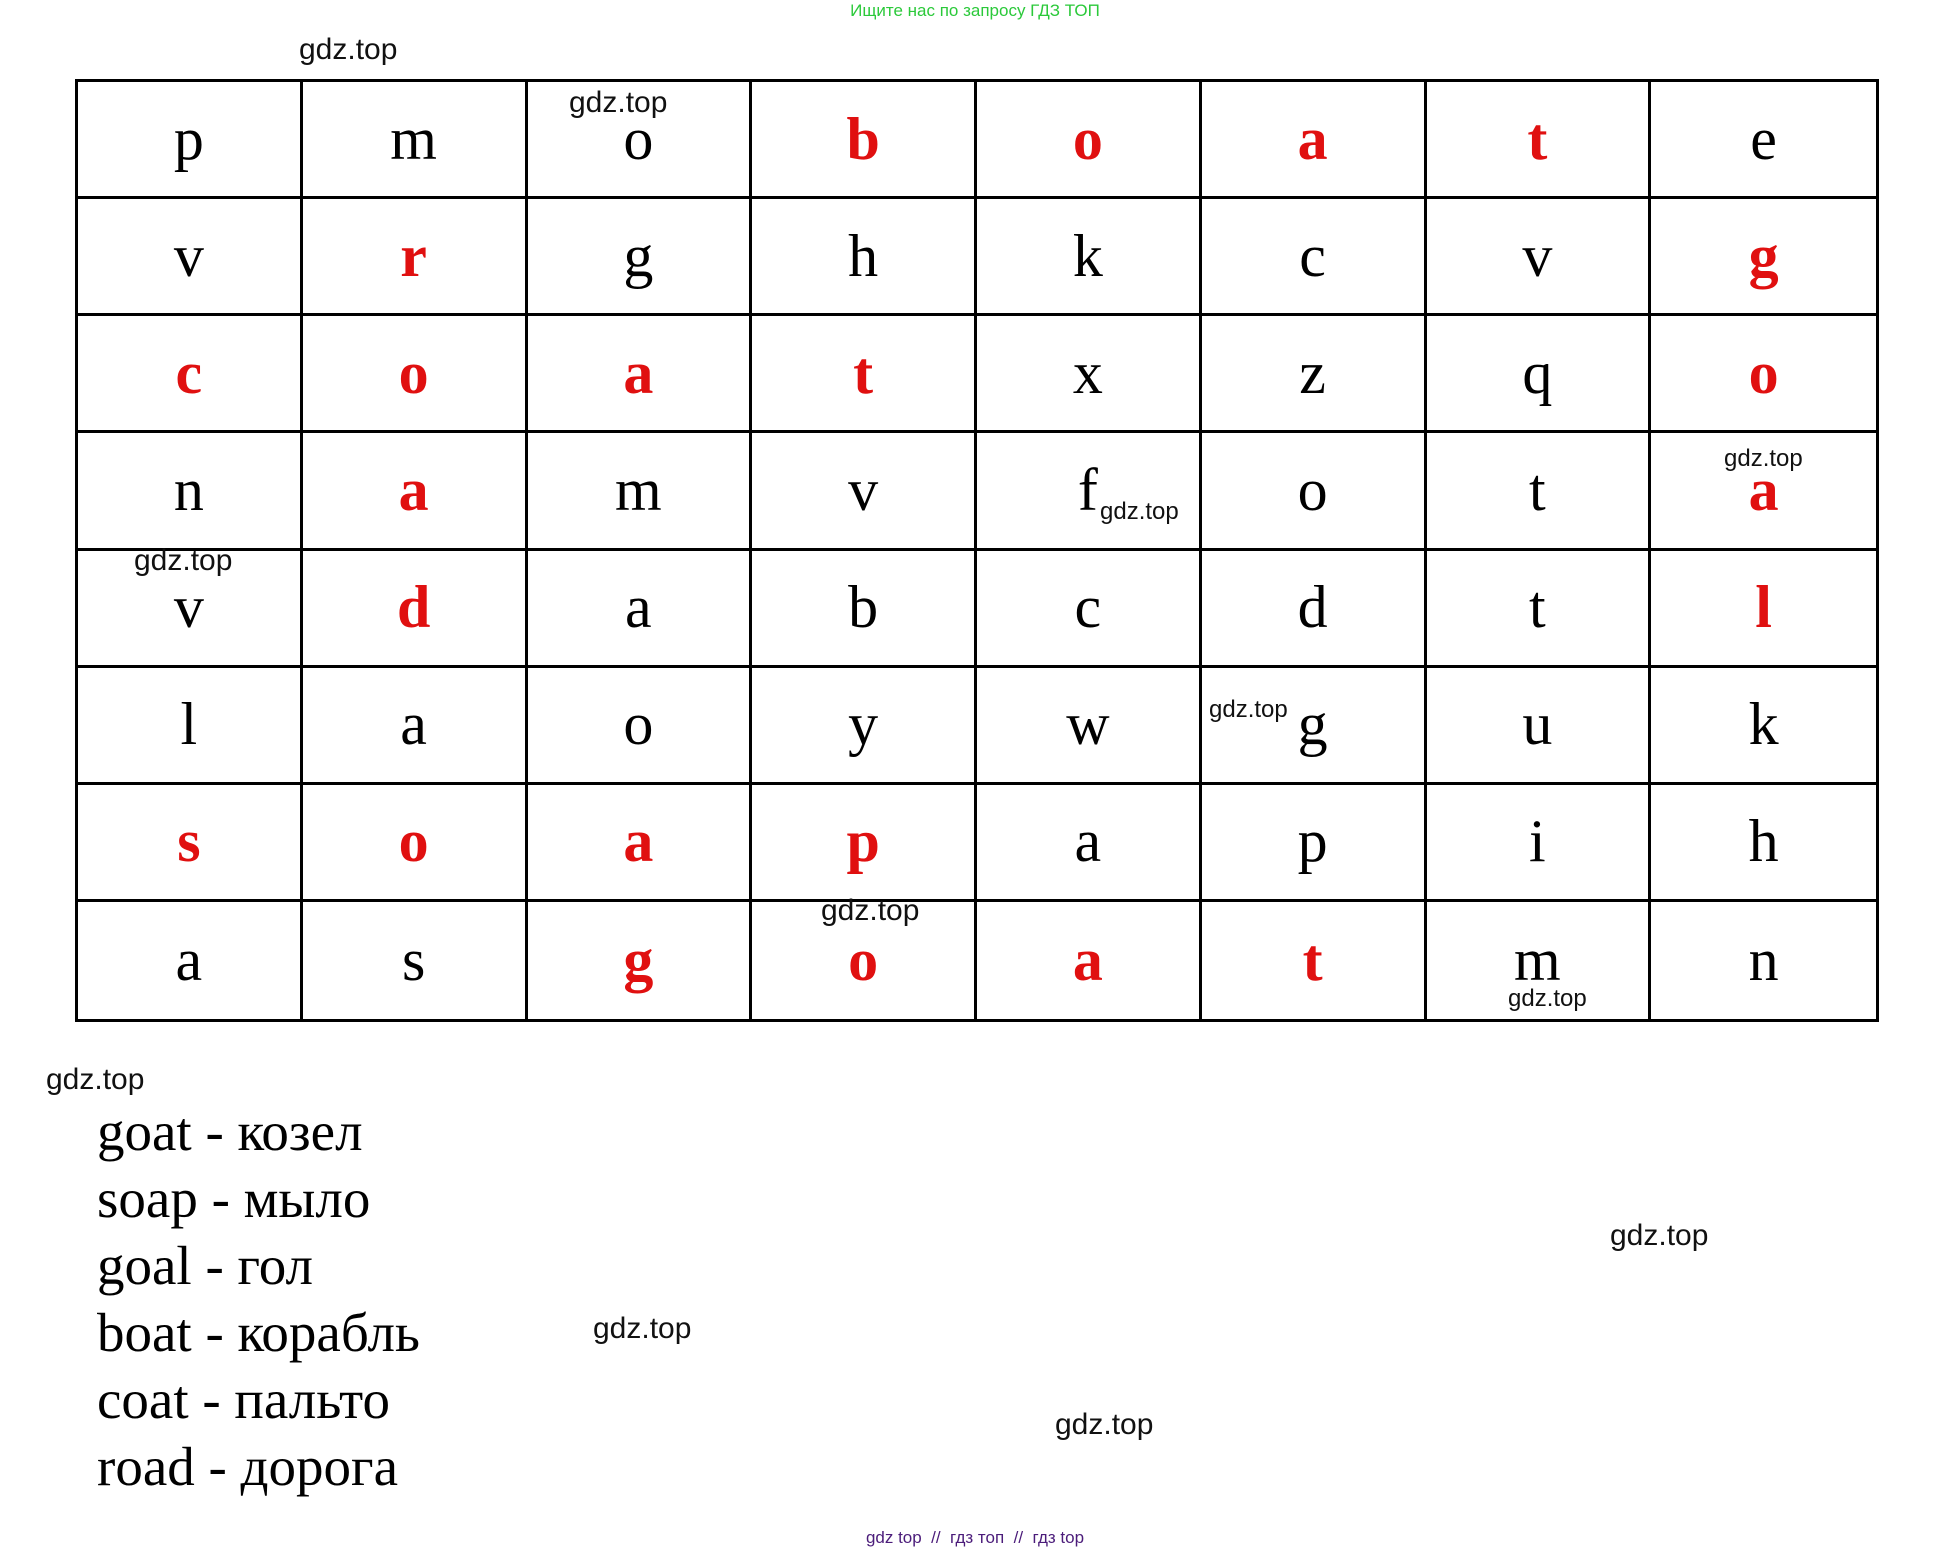 This screenshot has height=1548, width=1950. What do you see at coordinates (1763, 141) in the screenshot?
I see `grid-cell: e` at bounding box center [1763, 141].